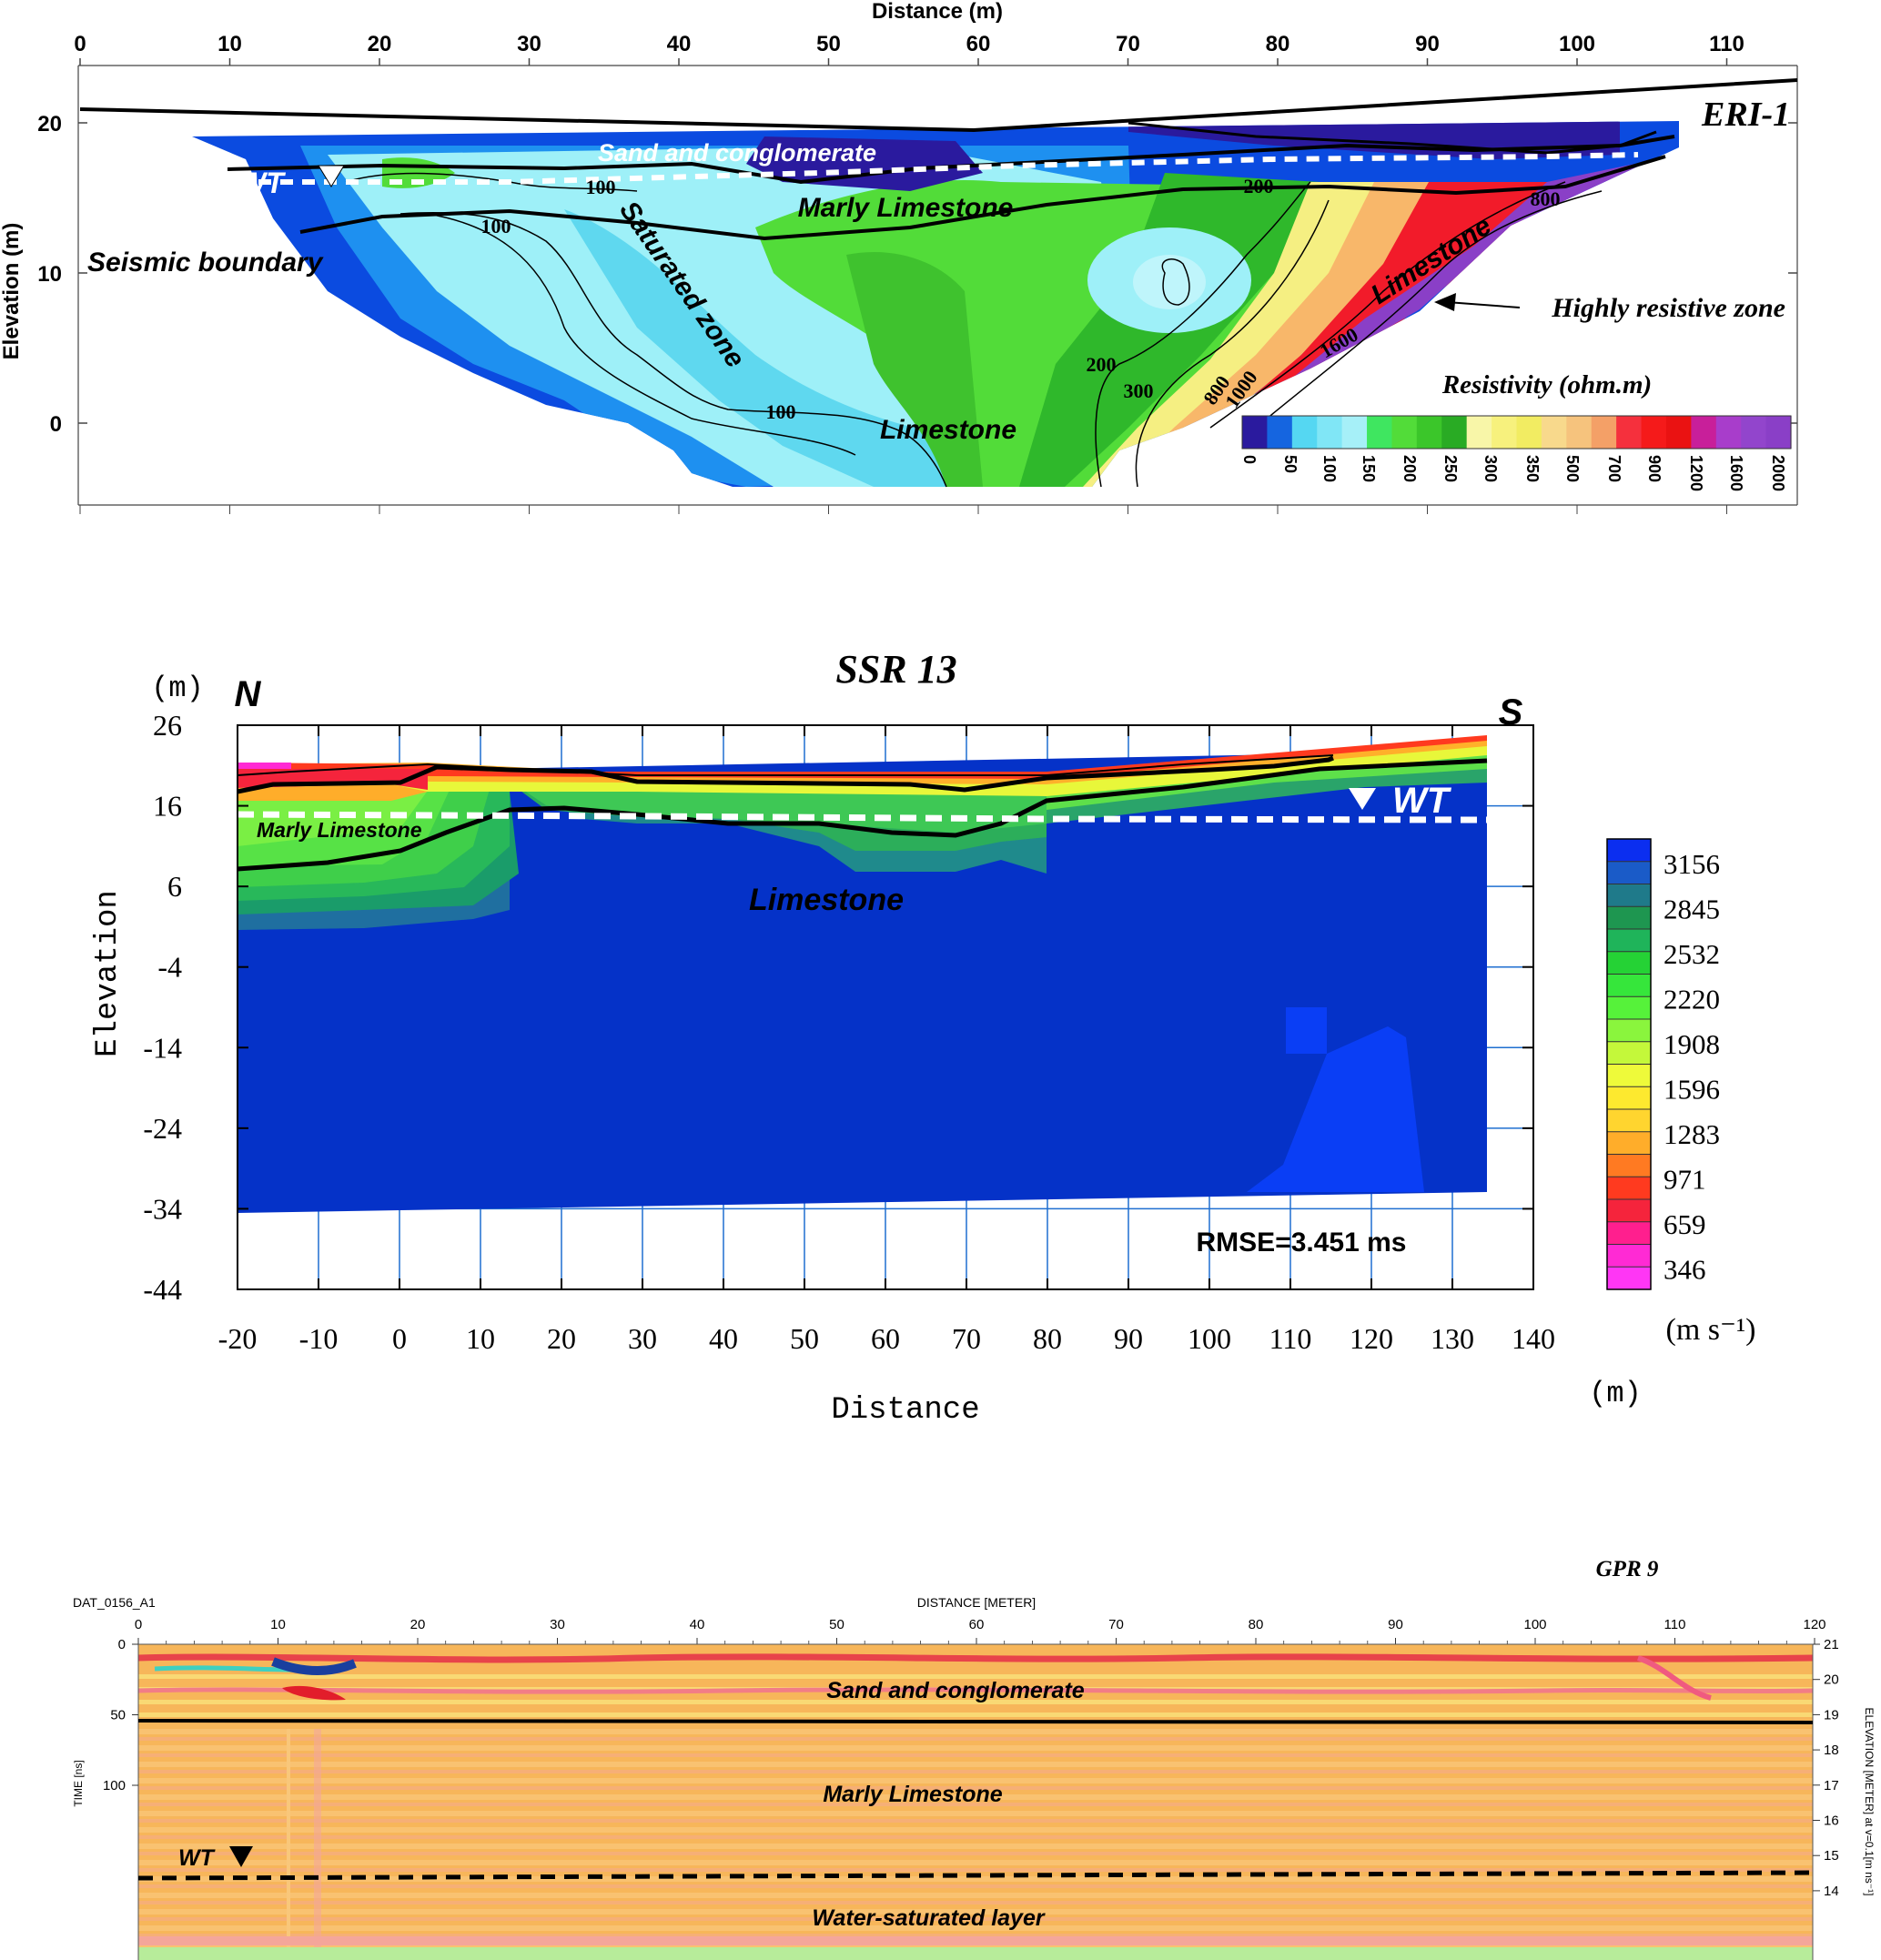  What do you see at coordinates (229, 44) in the screenshot?
I see `eri-x-tick-label: 10` at bounding box center [229, 44].